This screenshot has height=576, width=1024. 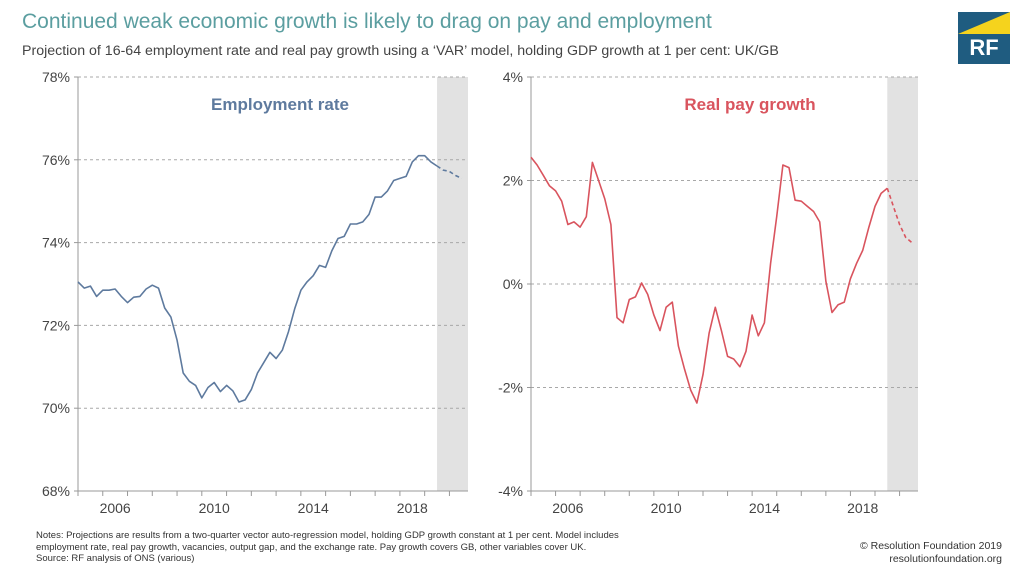 What do you see at coordinates (56, 408) in the screenshot?
I see `employment-ytick-label: 70%` at bounding box center [56, 408].